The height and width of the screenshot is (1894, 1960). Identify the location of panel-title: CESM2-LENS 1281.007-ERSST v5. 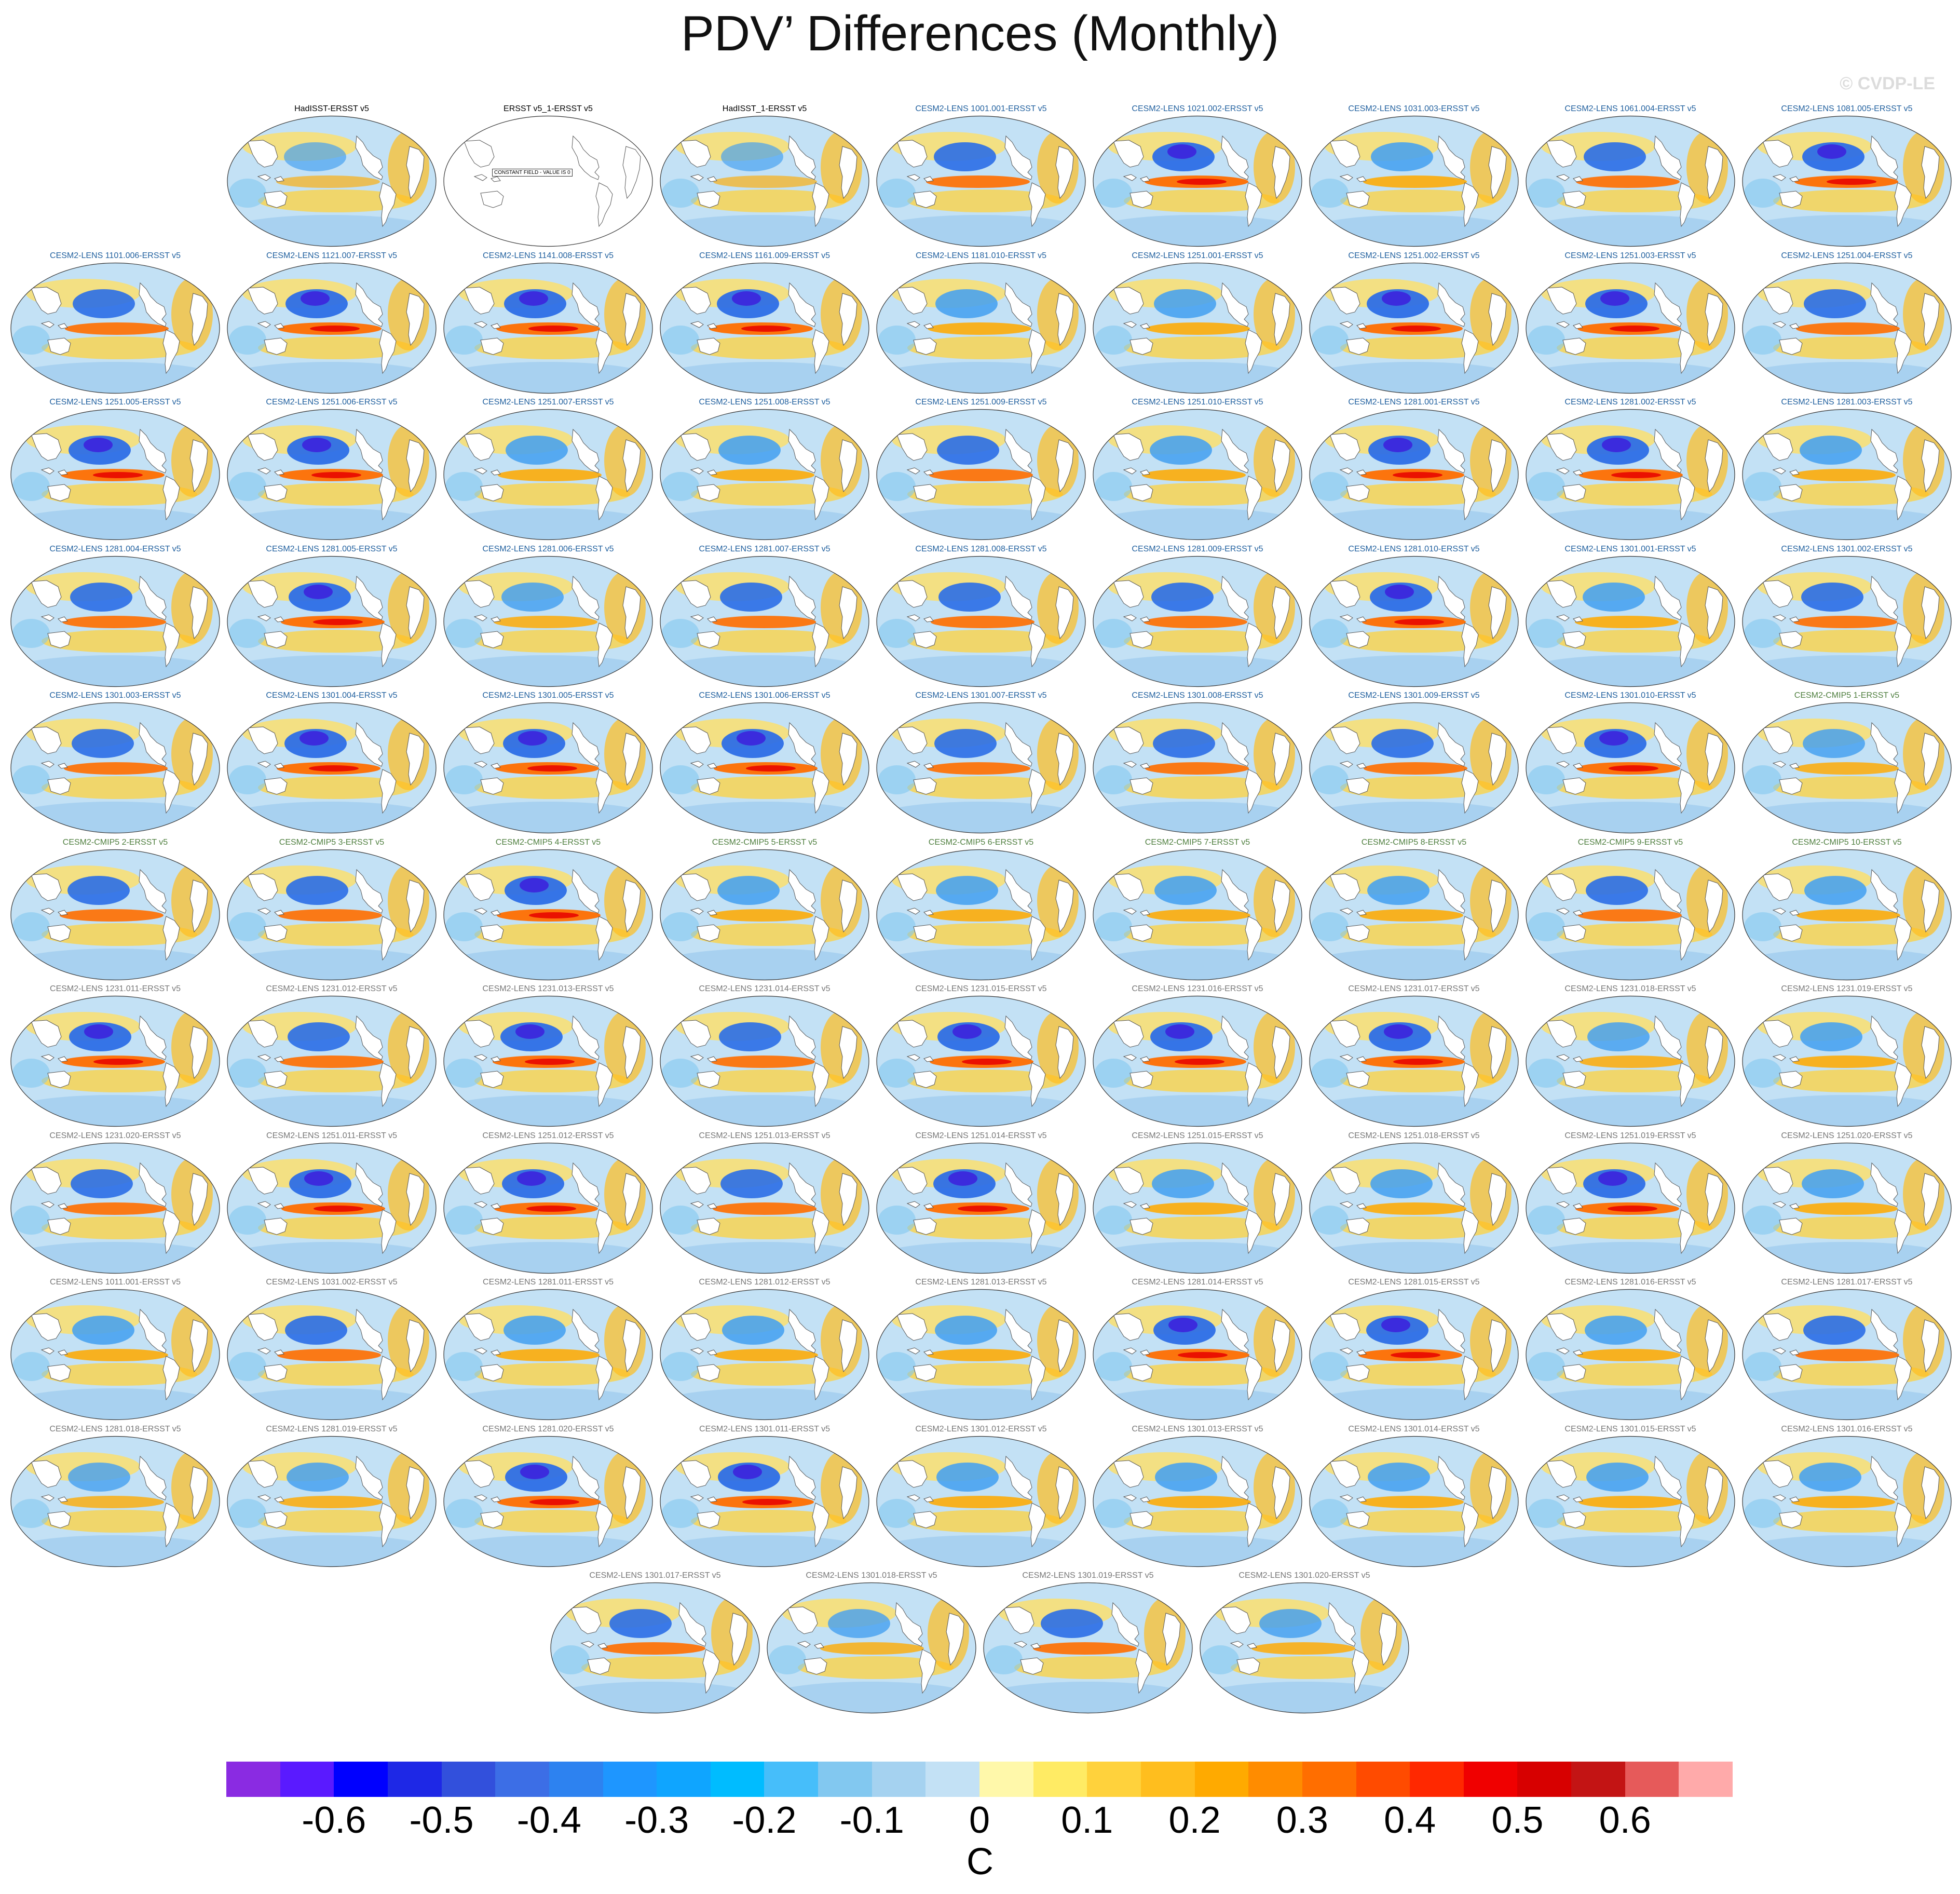
(765, 548).